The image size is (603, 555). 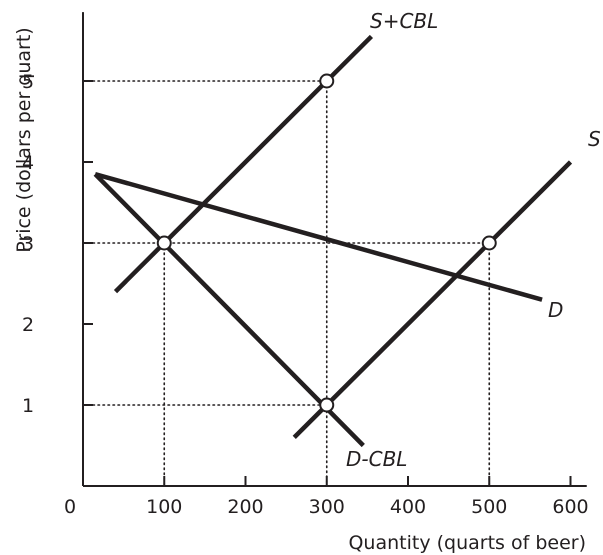 I want to click on curve-label-s-cbl: S+CBL, so click(x=404, y=21).